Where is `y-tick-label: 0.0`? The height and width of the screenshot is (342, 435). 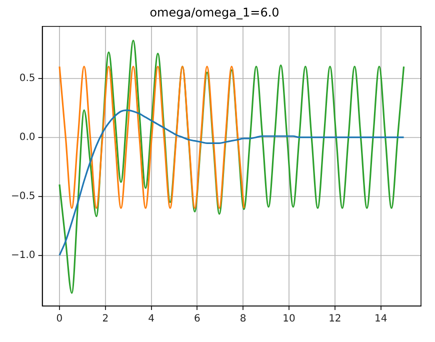
y-tick-label: 0.0 is located at coordinates (27, 137).